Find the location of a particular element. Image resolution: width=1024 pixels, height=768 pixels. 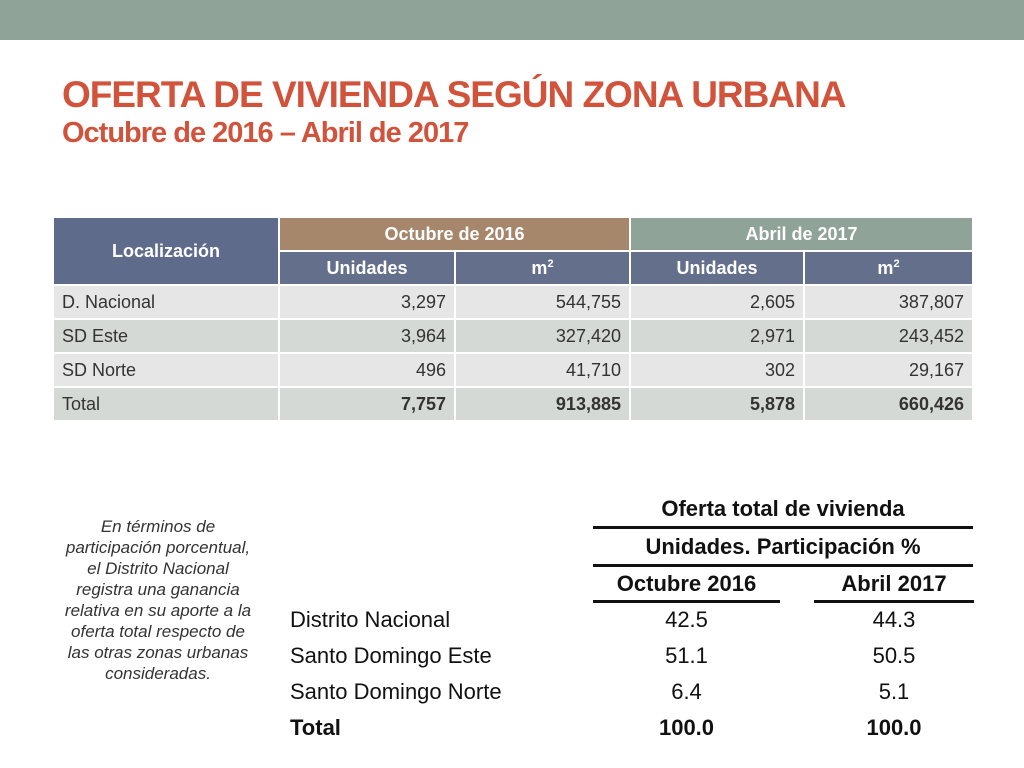

t2-row-v1: 6.4 is located at coordinates (686, 691).